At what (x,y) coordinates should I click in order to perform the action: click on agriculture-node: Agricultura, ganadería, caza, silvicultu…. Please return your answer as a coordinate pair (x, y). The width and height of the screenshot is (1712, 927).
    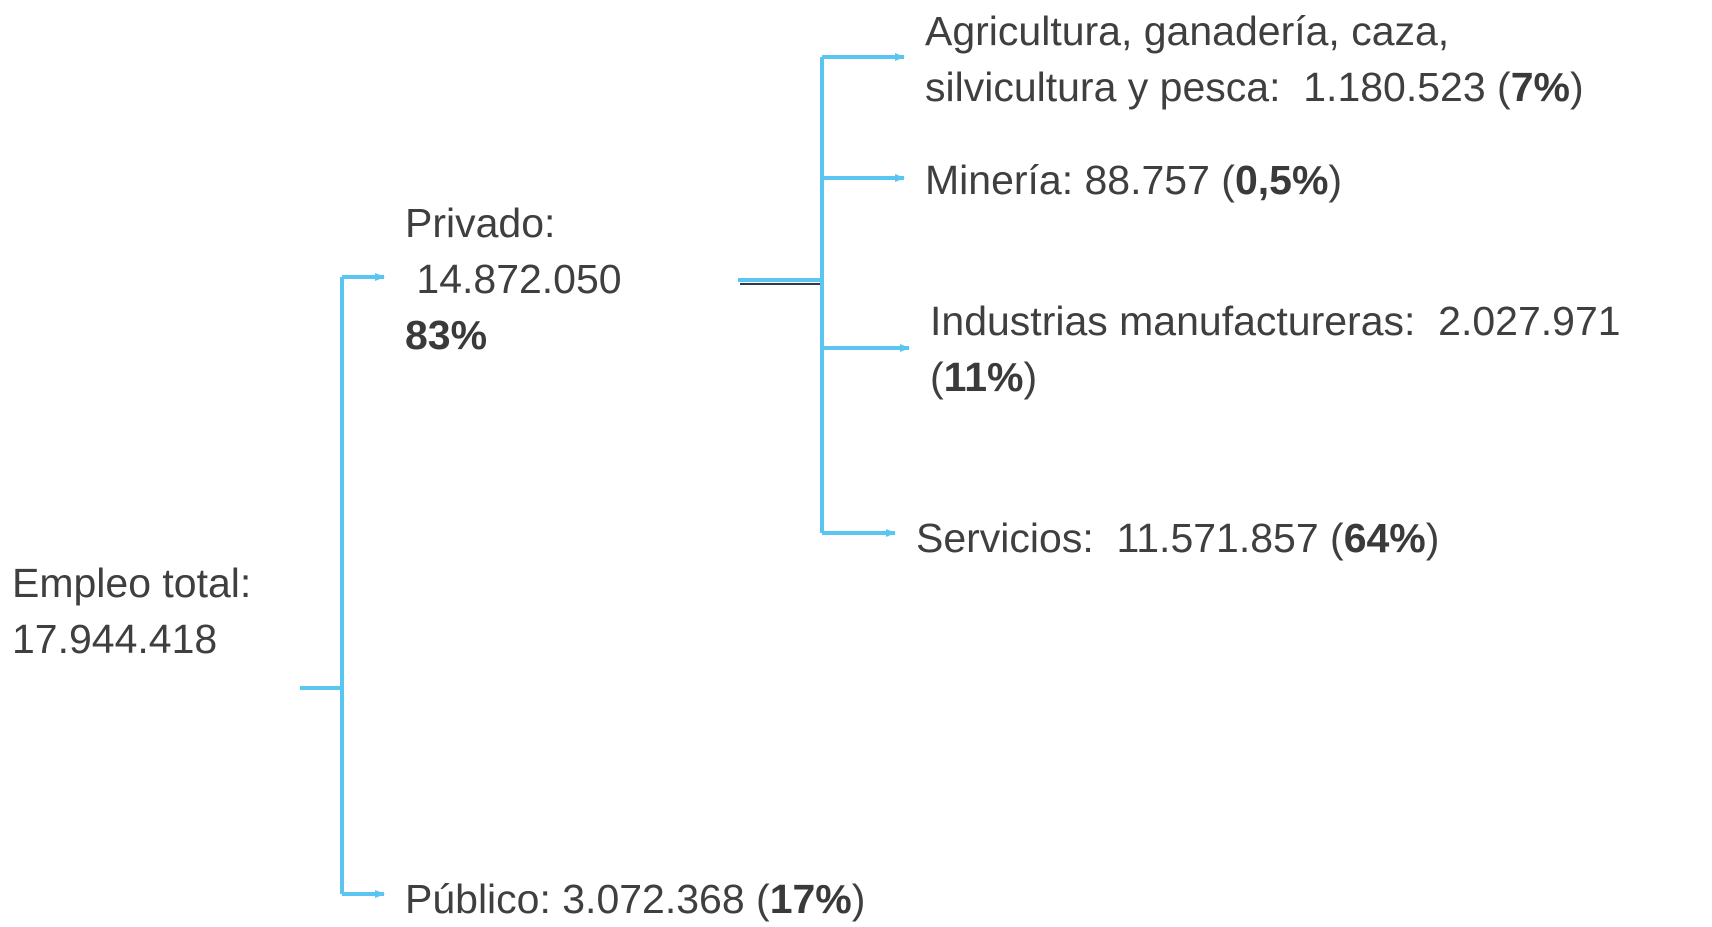
    Looking at the image, I should click on (1254, 59).